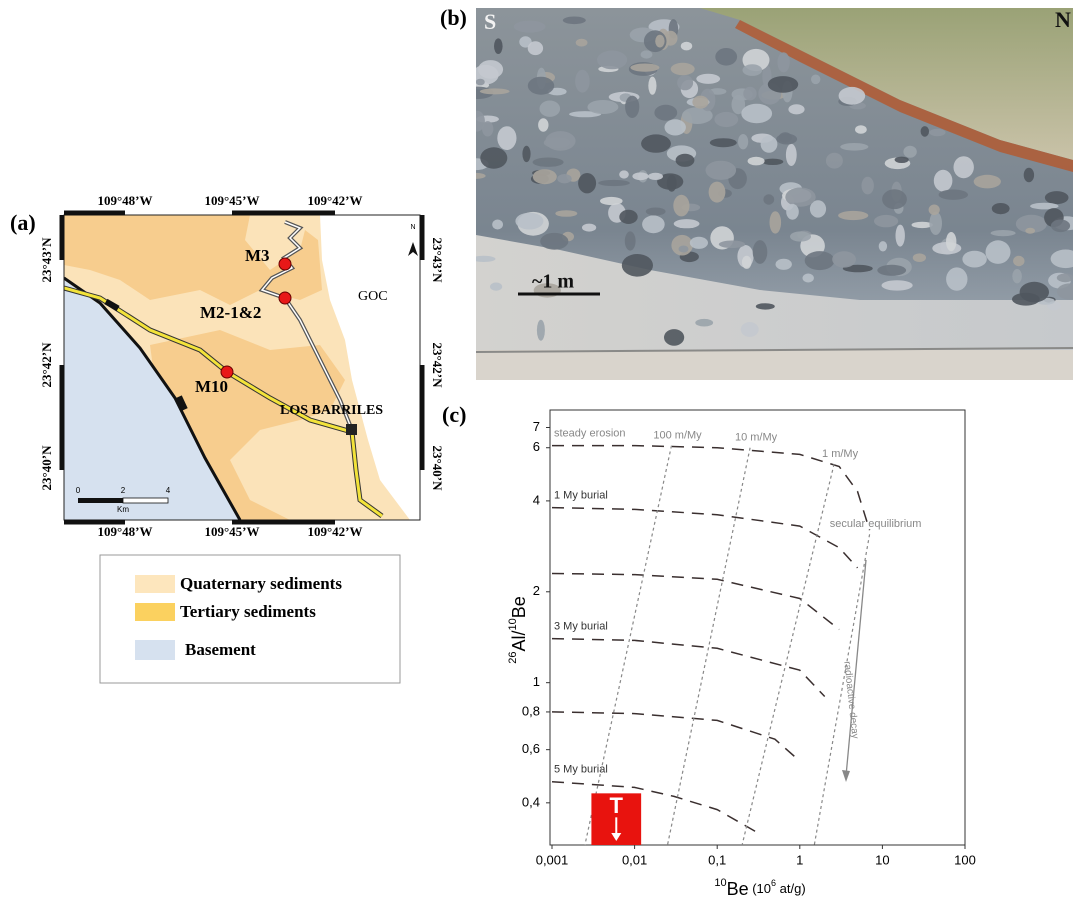  Describe the element at coordinates (211, 386) in the screenshot. I see `site-label: M10` at that location.